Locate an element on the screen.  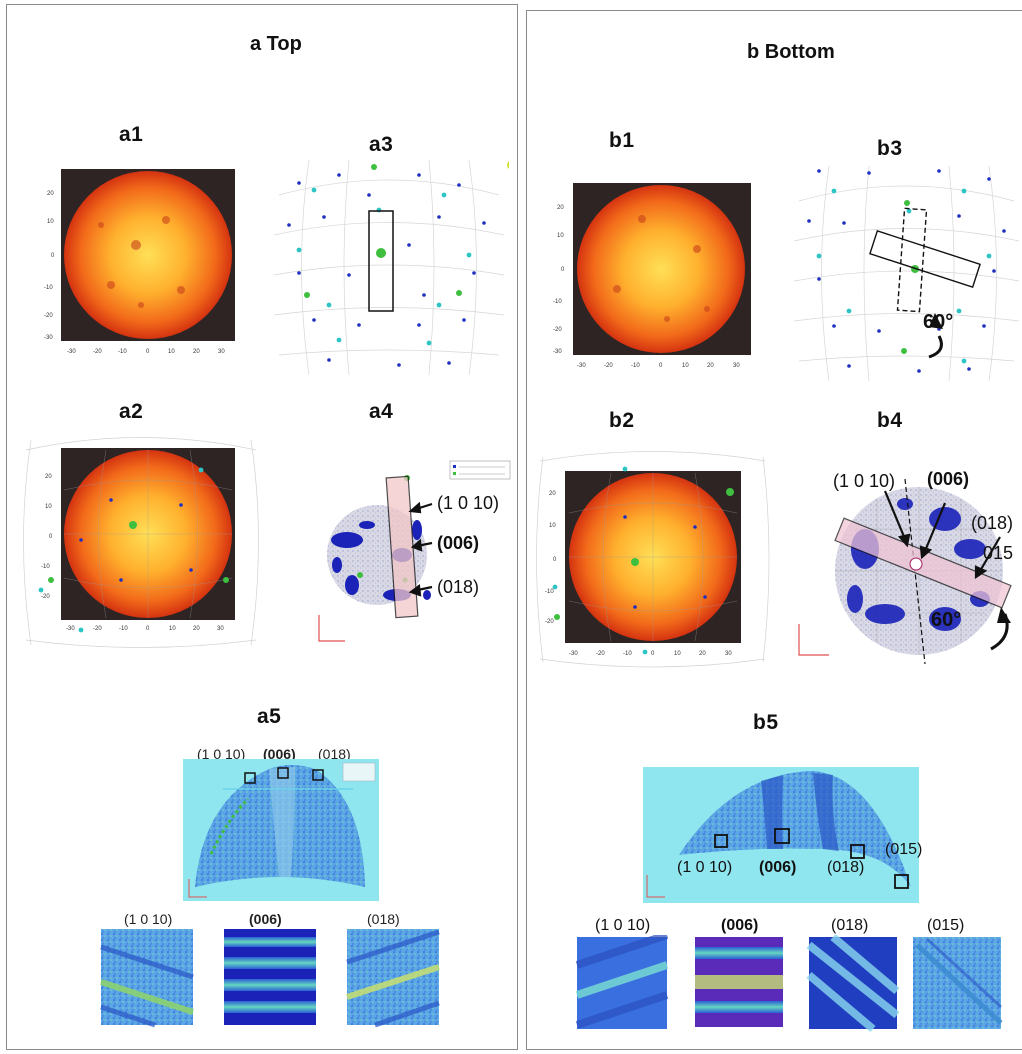
b5-label-015: (015) is located at coordinates (904, 849).